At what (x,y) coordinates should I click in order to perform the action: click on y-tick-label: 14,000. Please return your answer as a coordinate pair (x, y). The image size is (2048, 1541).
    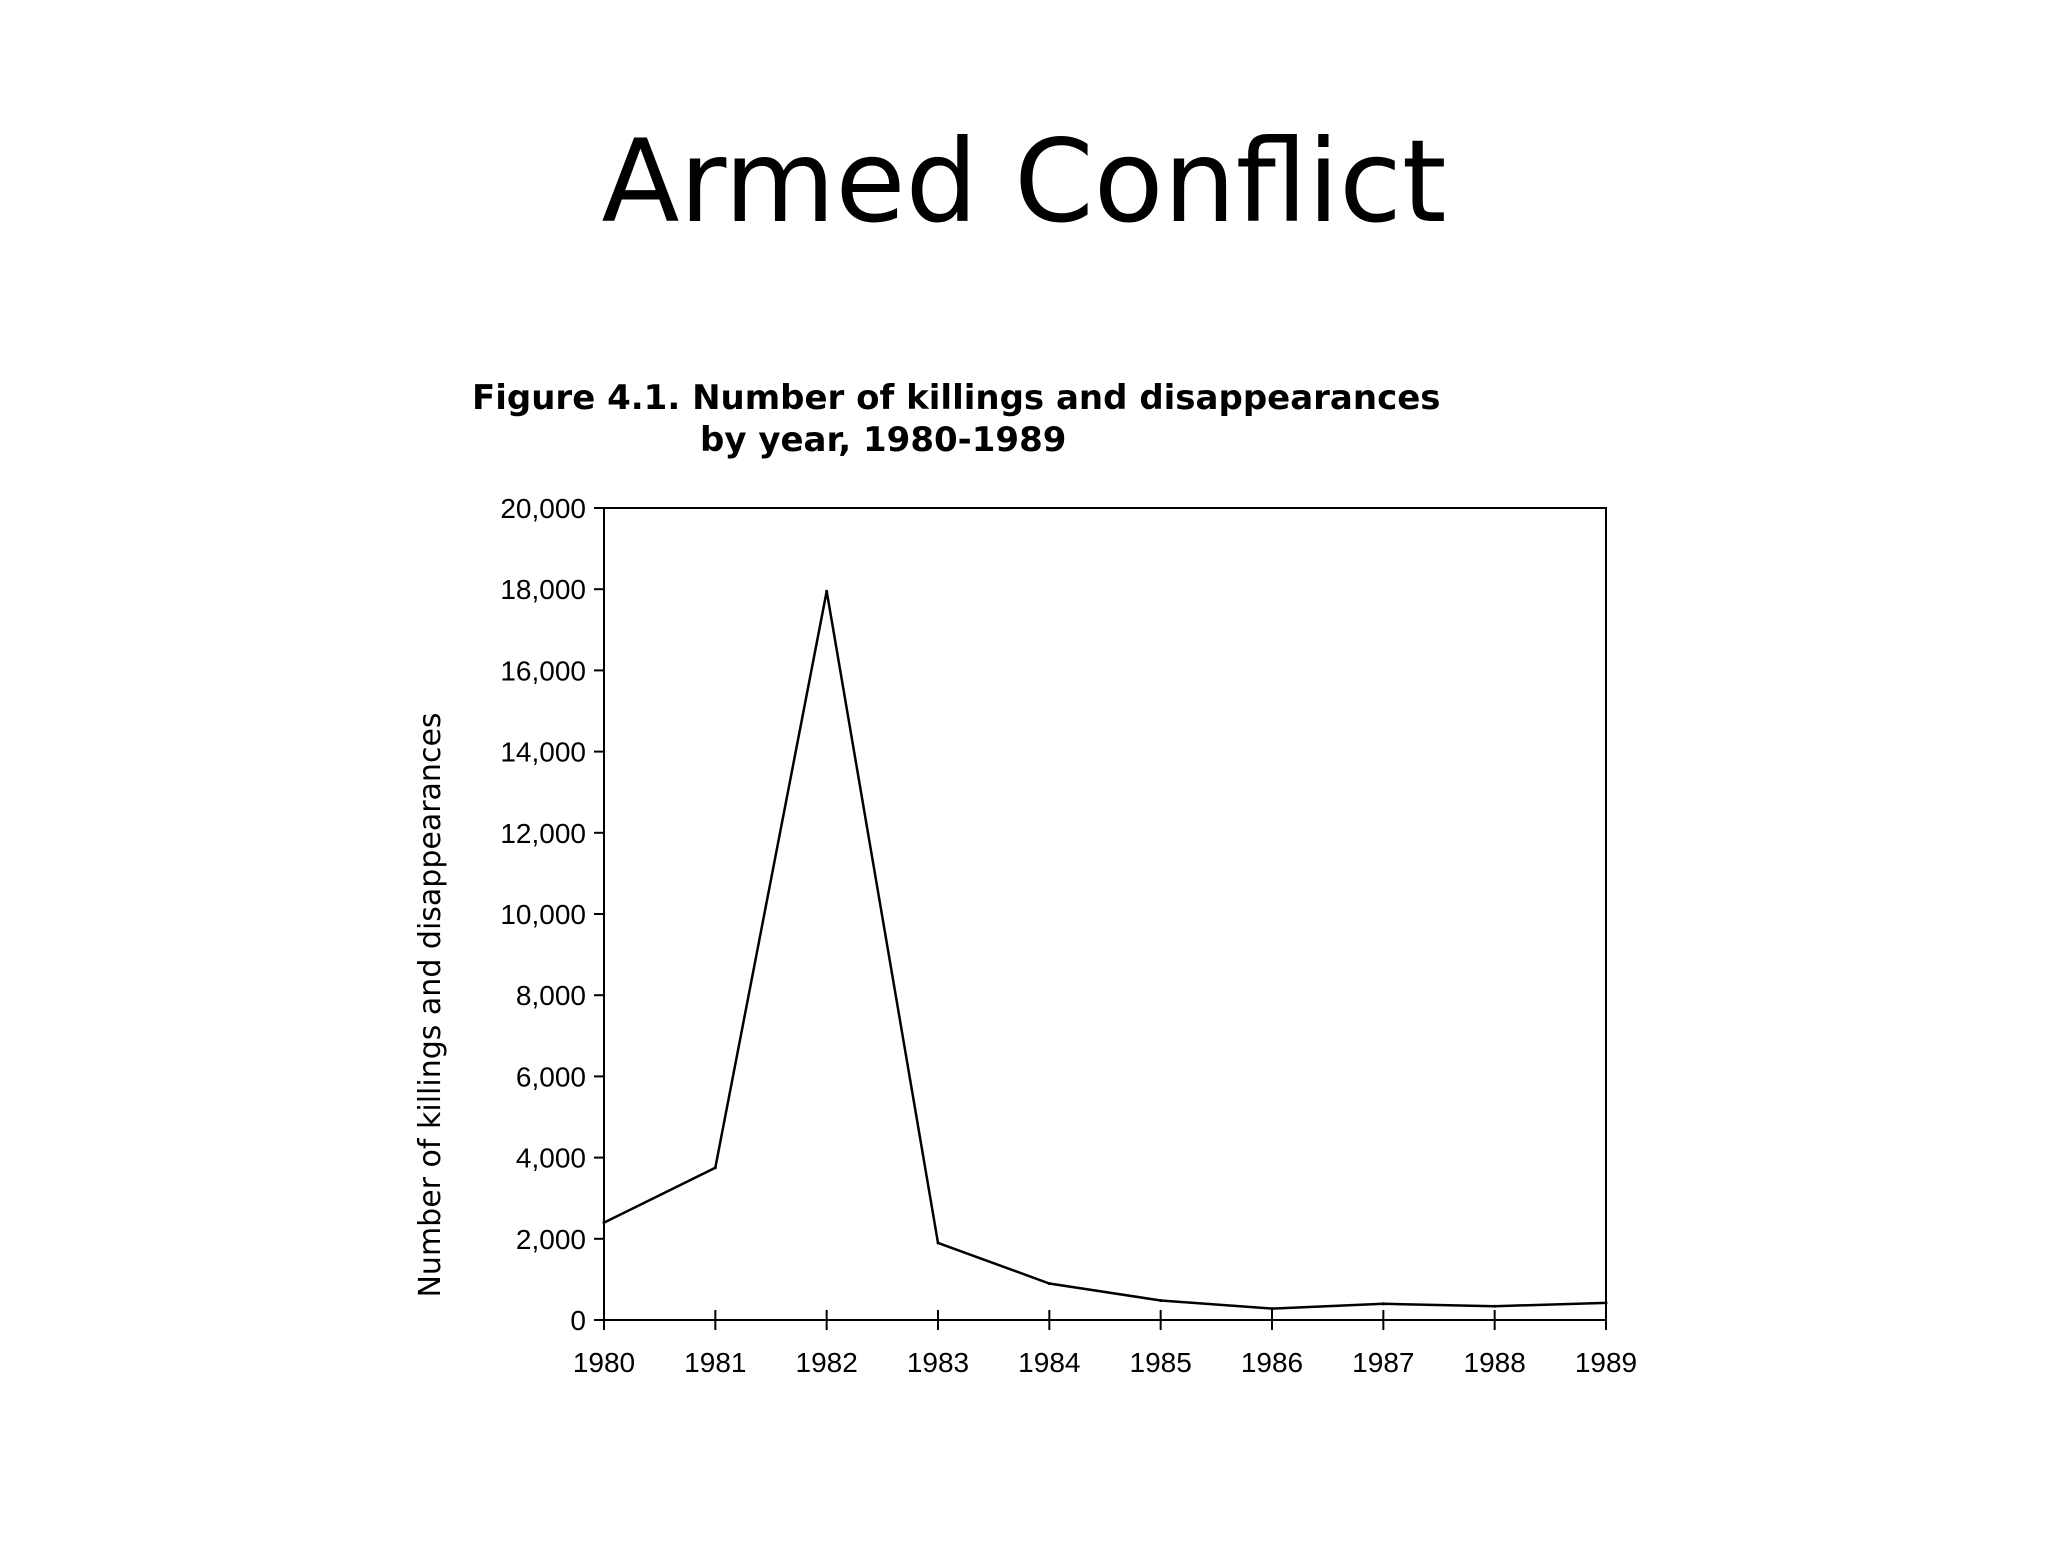
    Looking at the image, I should click on (543, 752).